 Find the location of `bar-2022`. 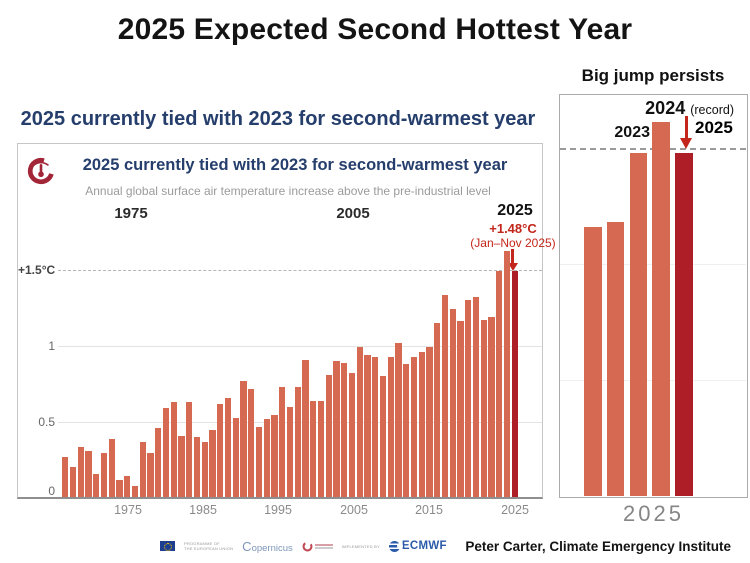

bar-2022 is located at coordinates (491, 406).